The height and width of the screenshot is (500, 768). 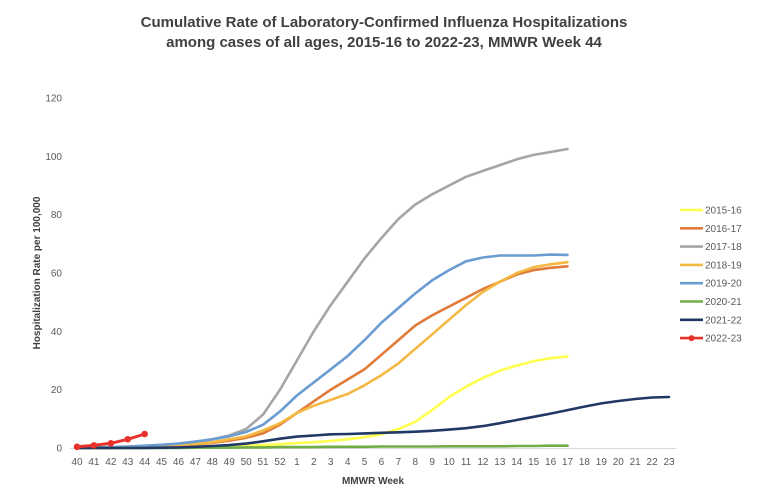 I want to click on legend-item-2015-16: 2015-16, so click(x=711, y=211).